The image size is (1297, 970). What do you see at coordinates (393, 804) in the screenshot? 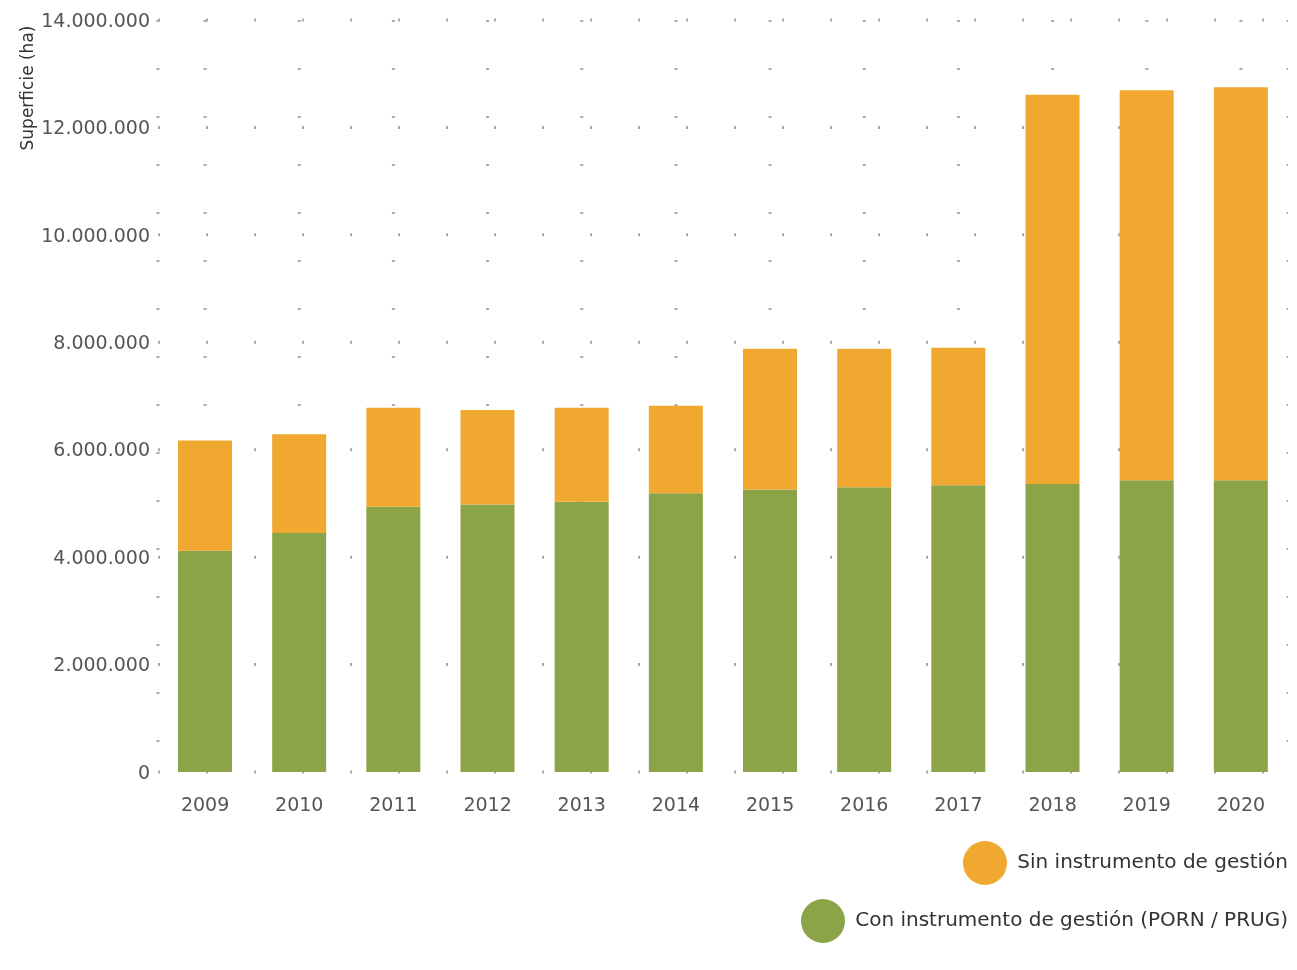
I see `x-tick-label: 2011` at bounding box center [393, 804].